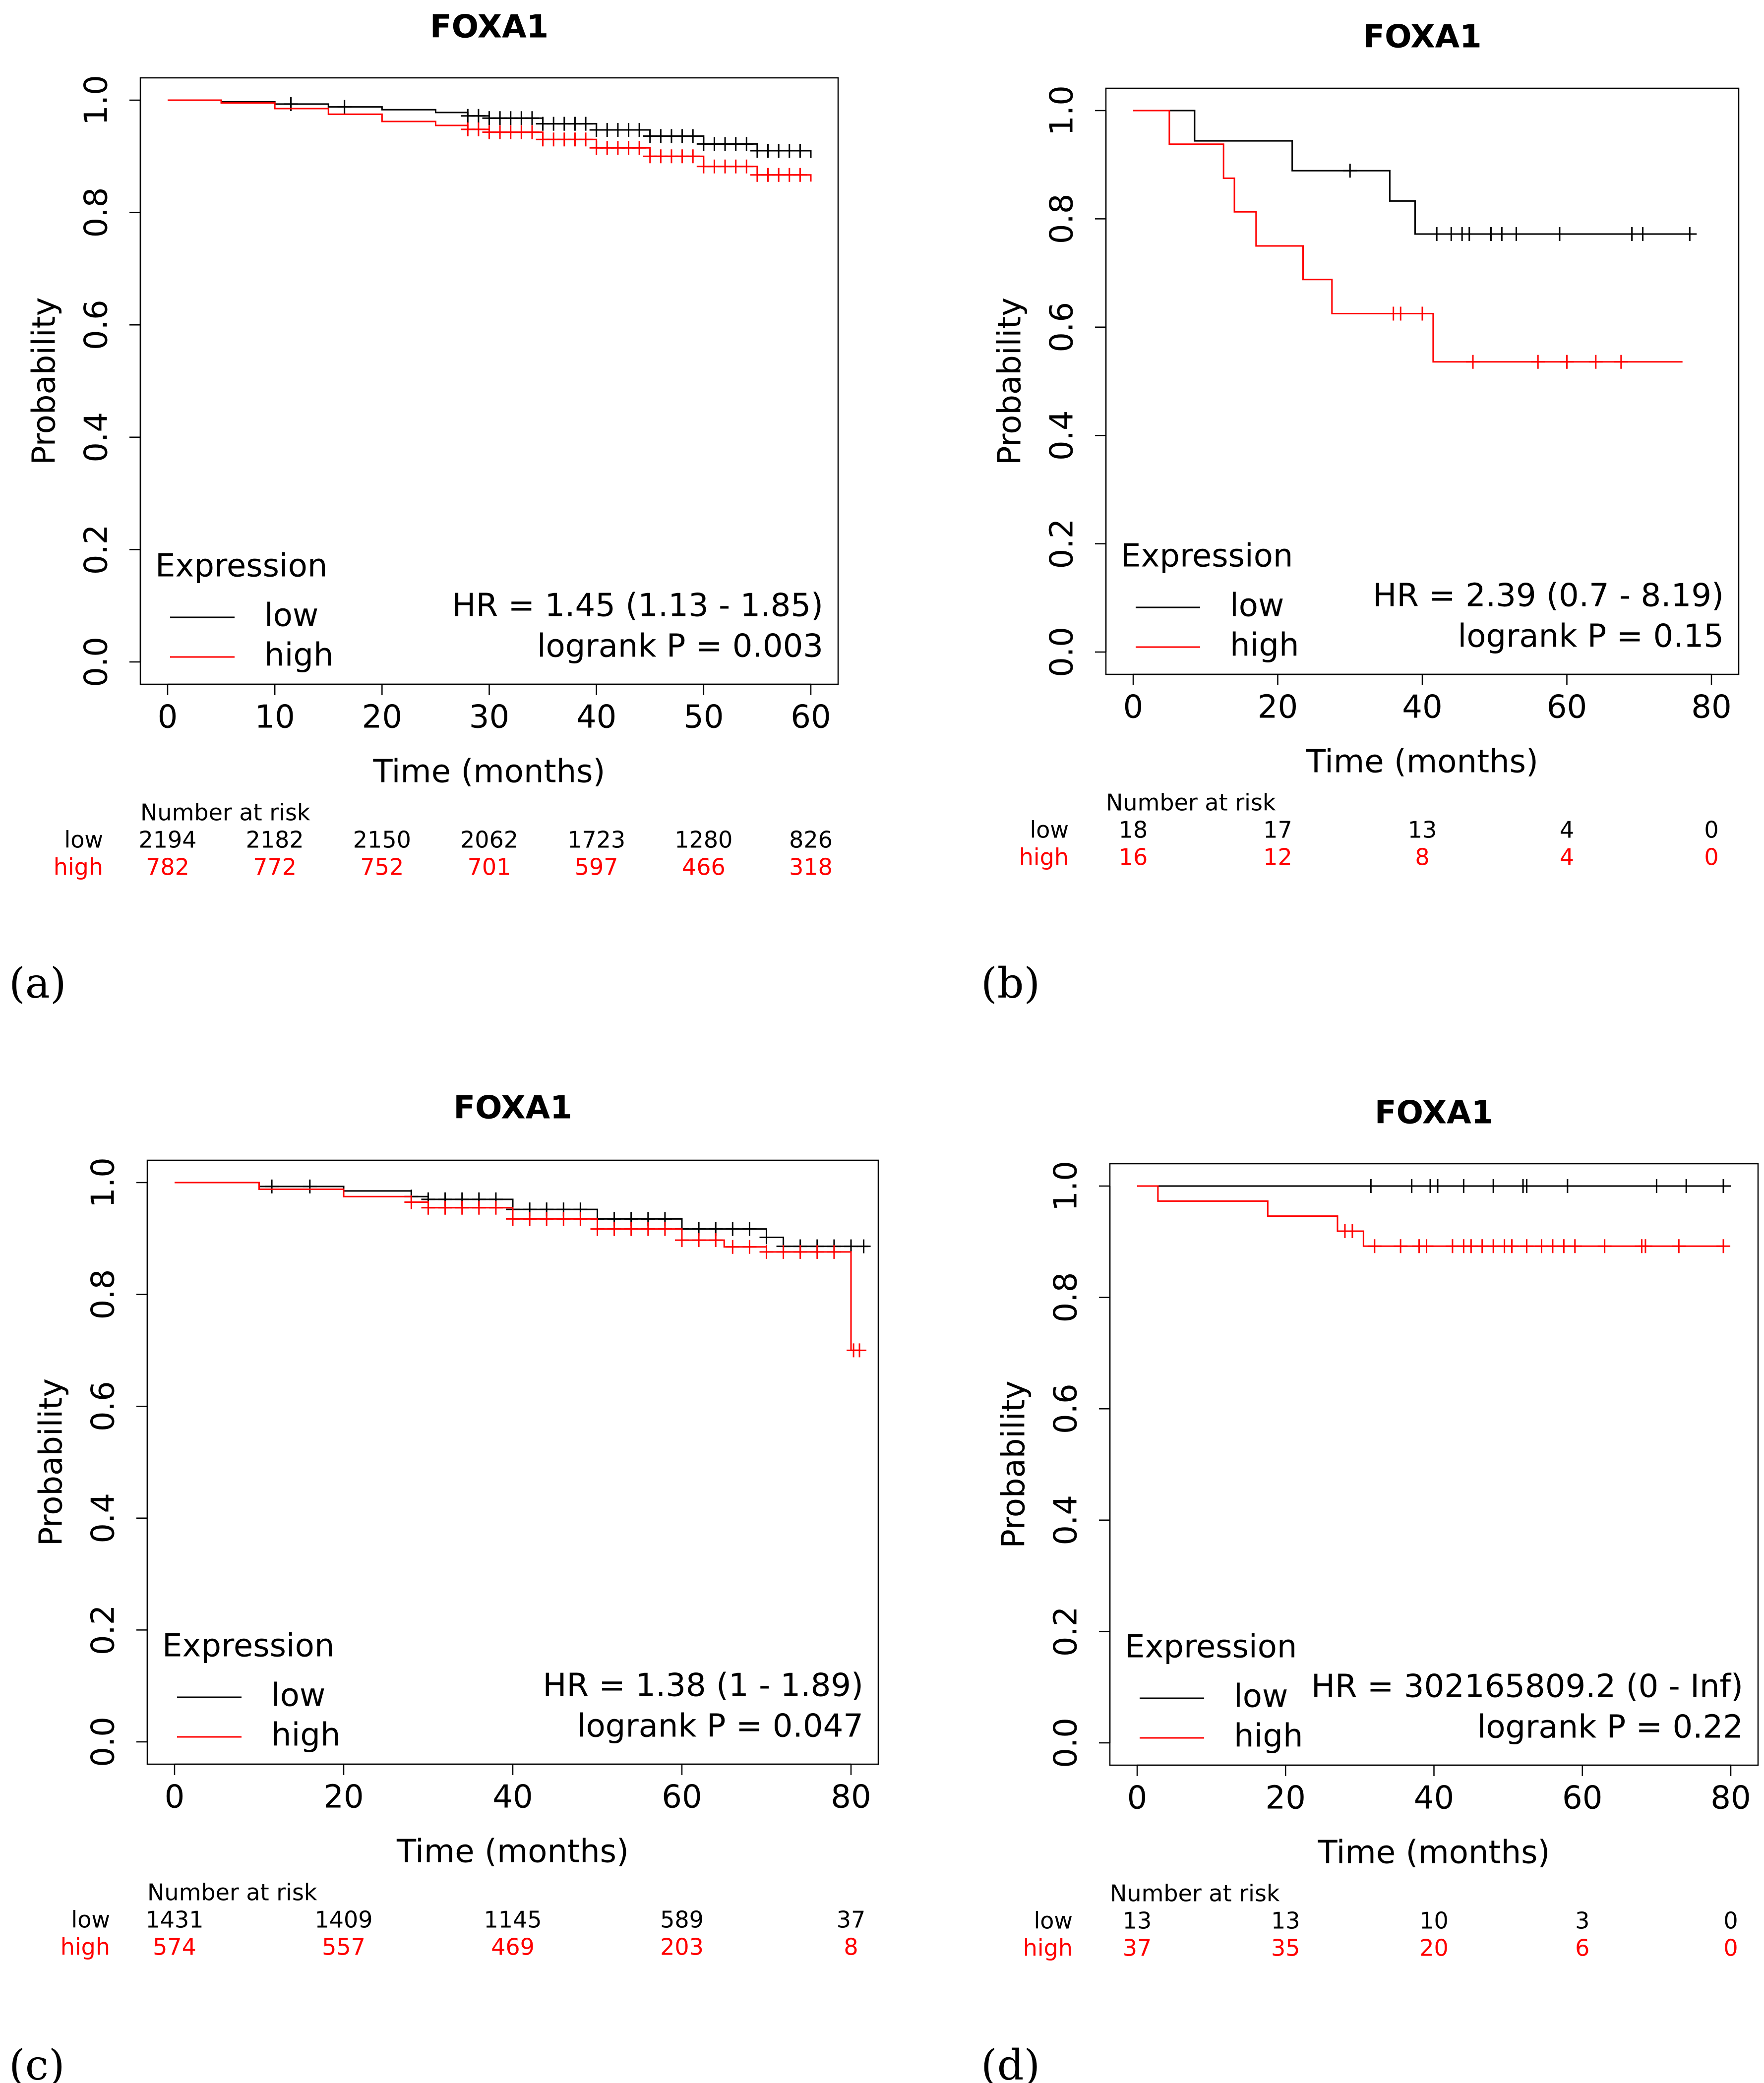 The height and width of the screenshot is (2083, 1764). Describe the element at coordinates (811, 840) in the screenshot. I see `risk-value-low: 826` at that location.